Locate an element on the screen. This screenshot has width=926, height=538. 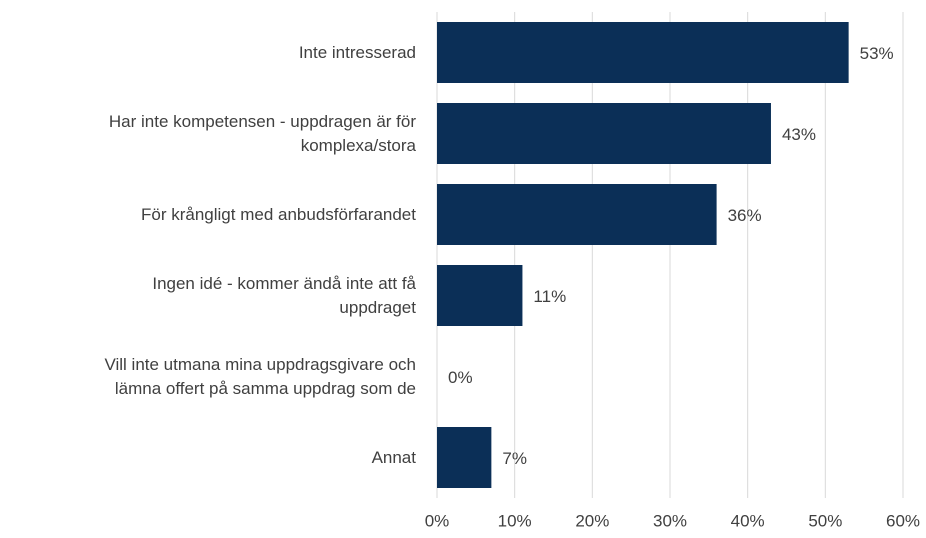
x-tick-label: 30% is located at coordinates (670, 520).